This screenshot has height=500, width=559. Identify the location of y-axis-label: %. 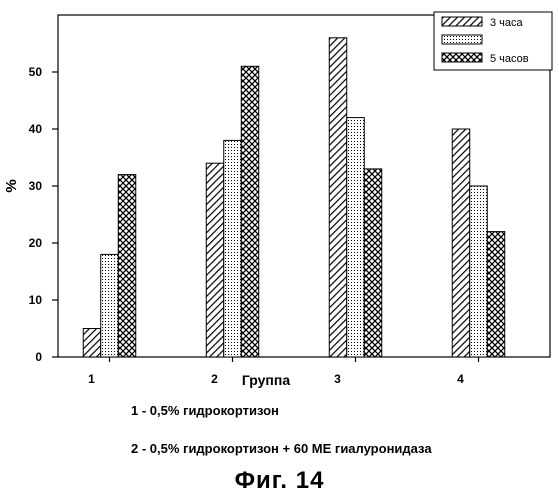
(11, 185).